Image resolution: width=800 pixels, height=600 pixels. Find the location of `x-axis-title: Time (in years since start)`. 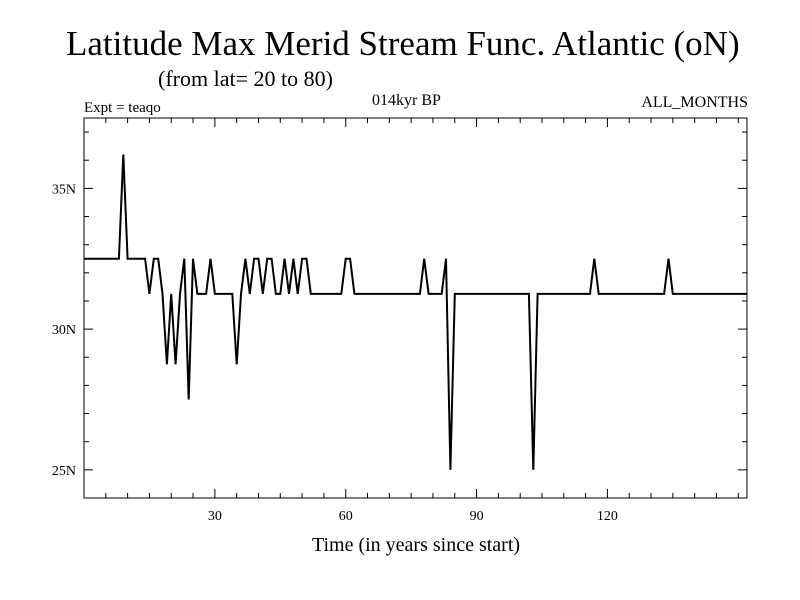

x-axis-title: Time (in years since start) is located at coordinates (416, 545).